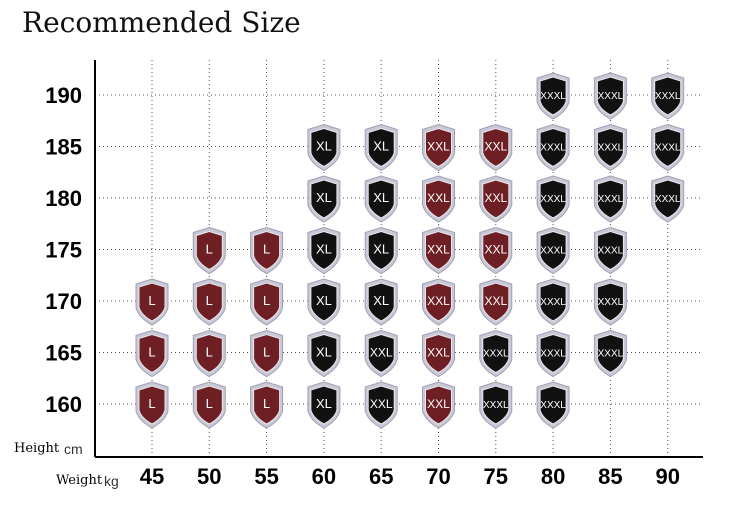 The height and width of the screenshot is (513, 749). What do you see at coordinates (553, 476) in the screenshot?
I see `x-tick-label: 80` at bounding box center [553, 476].